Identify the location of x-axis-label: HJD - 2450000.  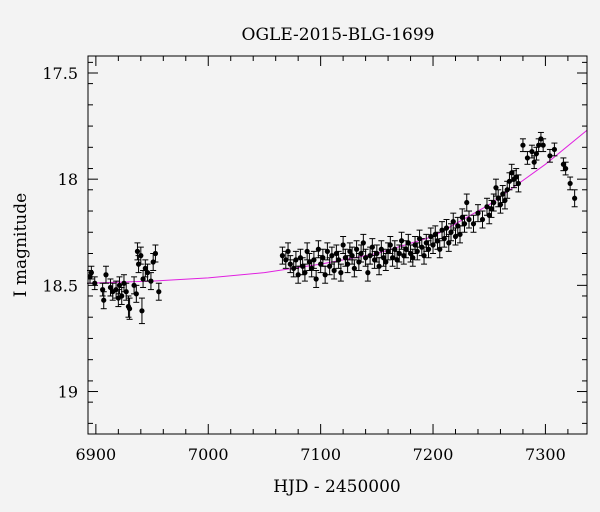
(337, 487).